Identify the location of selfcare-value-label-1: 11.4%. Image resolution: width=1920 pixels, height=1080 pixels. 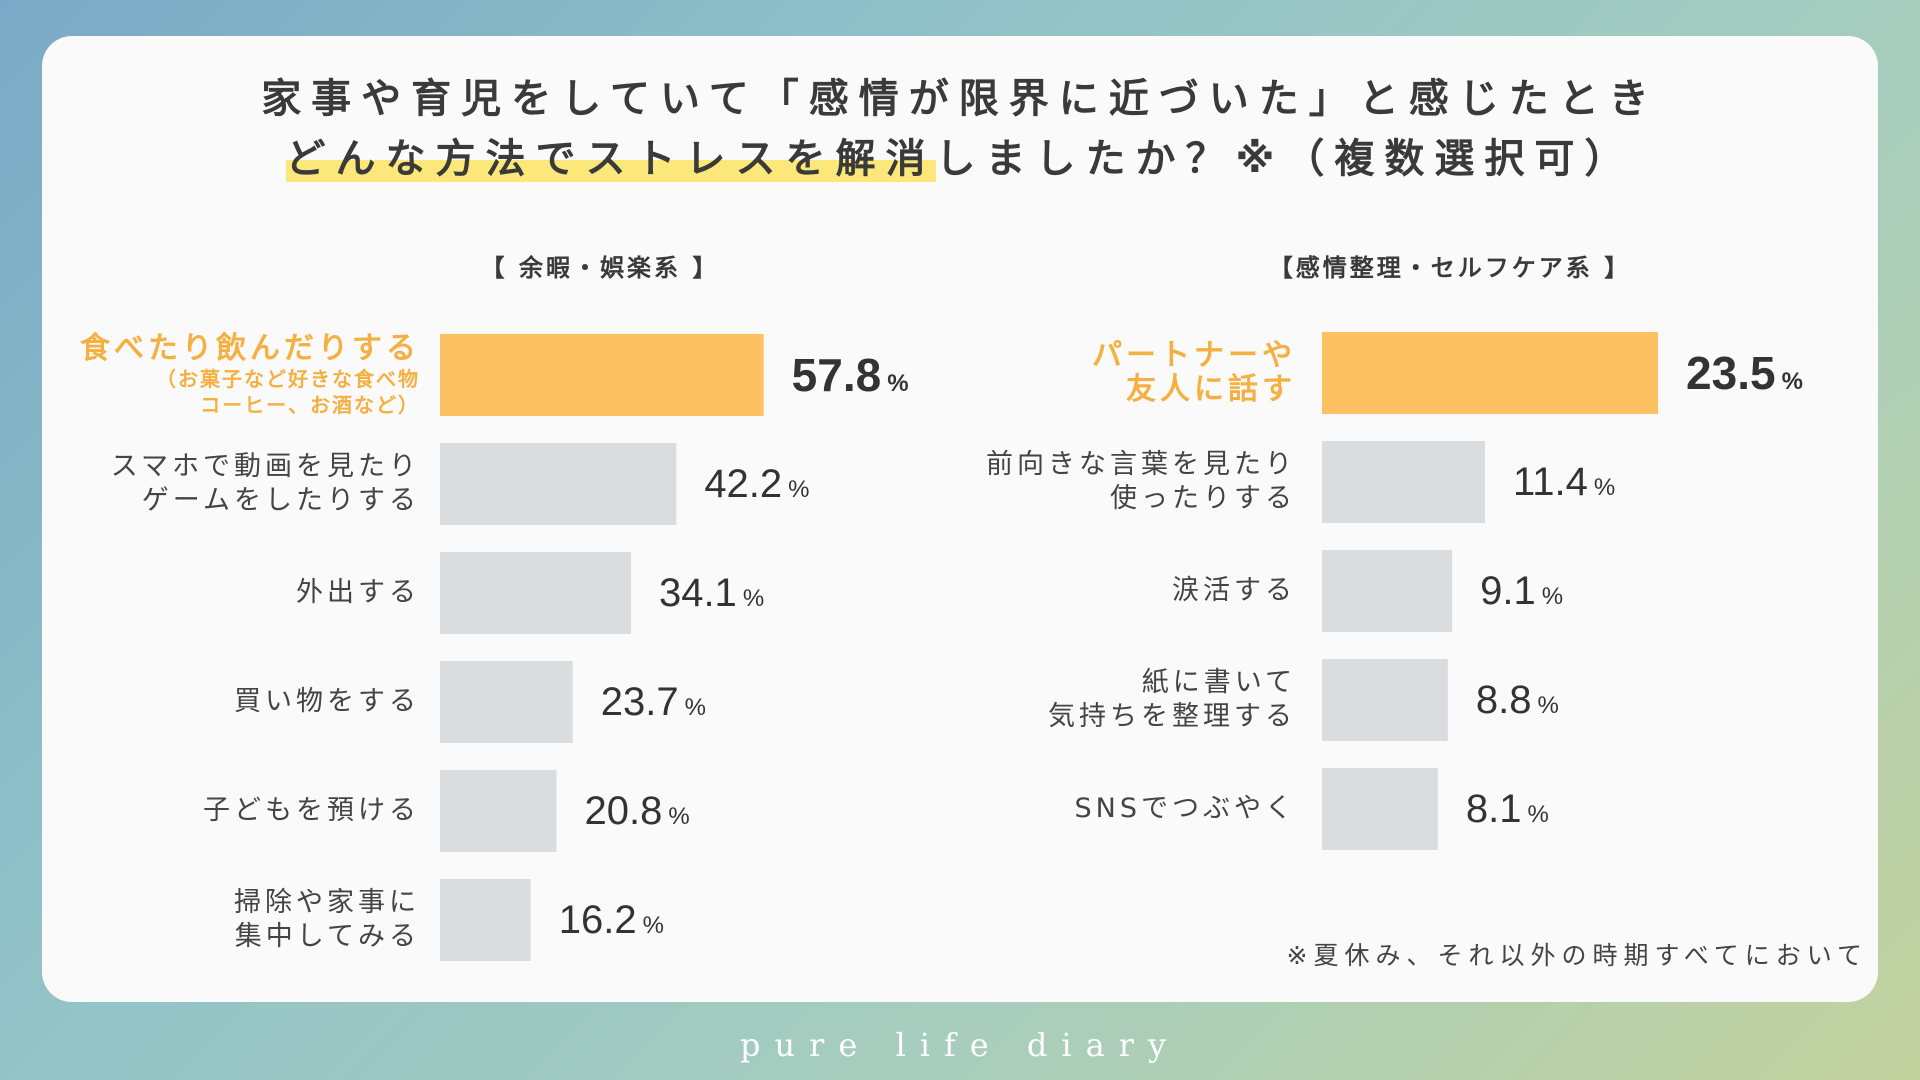
(1564, 482).